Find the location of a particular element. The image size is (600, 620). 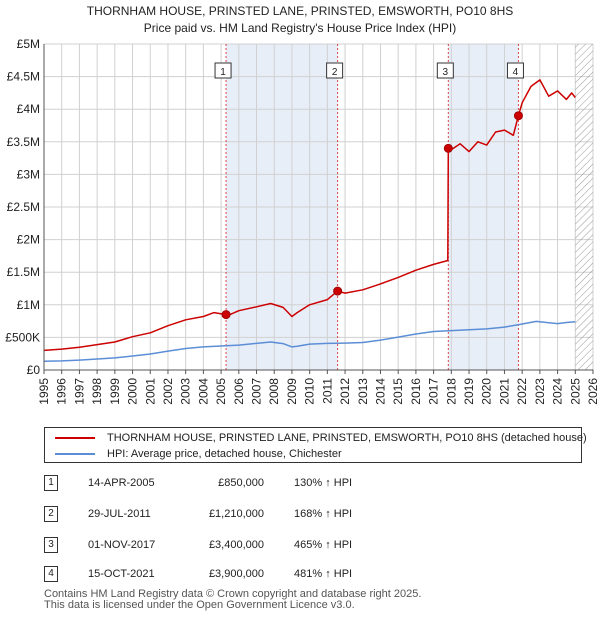

x-tick-label: 2008 is located at coordinates (274, 391).